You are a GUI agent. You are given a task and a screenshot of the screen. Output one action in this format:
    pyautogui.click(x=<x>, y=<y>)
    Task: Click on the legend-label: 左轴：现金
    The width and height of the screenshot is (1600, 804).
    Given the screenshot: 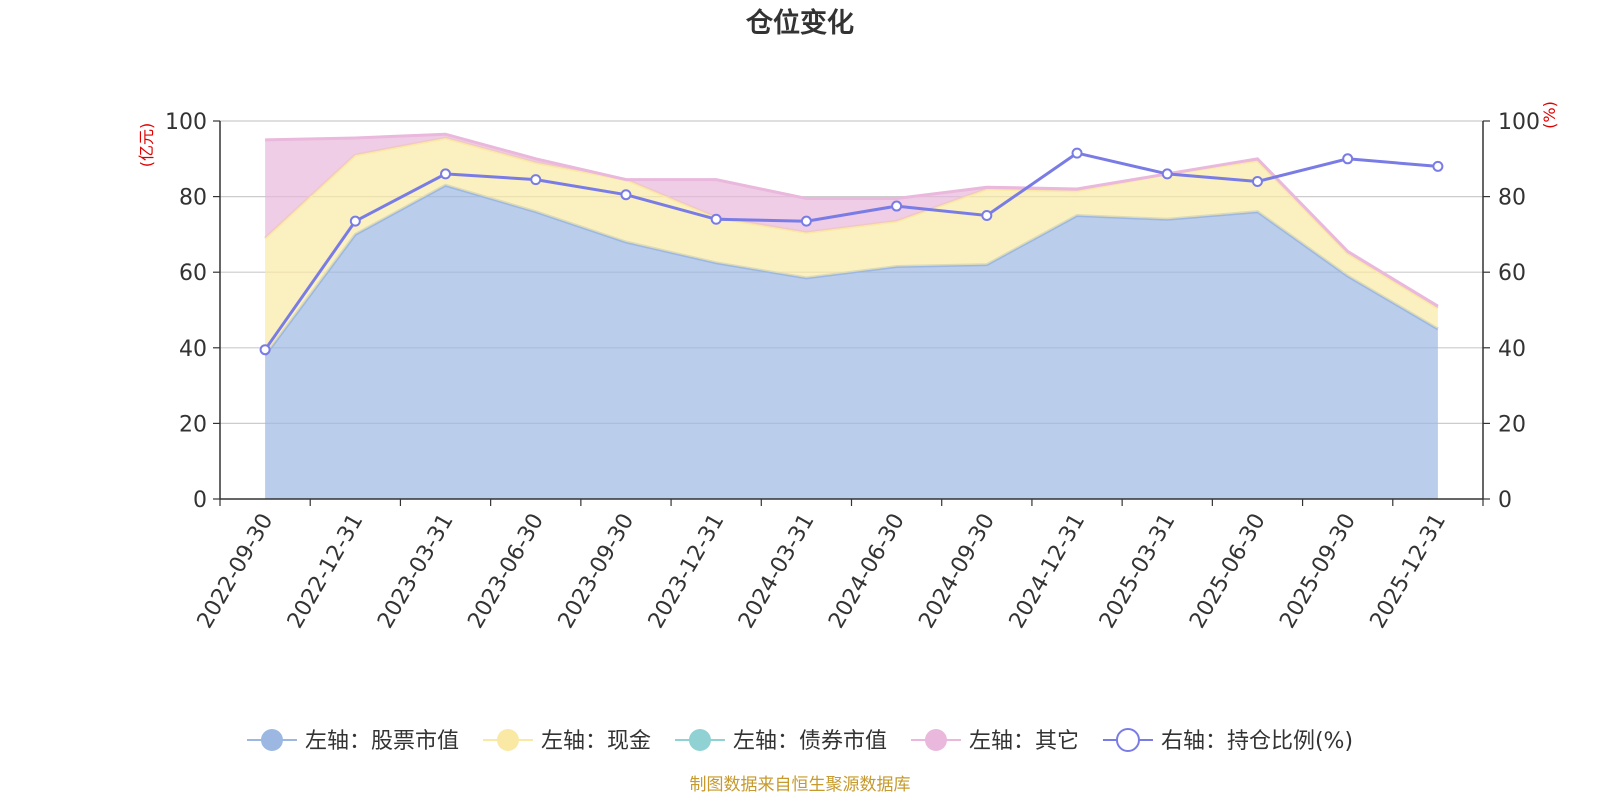 What is the action you would take?
    pyautogui.click(x=596, y=741)
    